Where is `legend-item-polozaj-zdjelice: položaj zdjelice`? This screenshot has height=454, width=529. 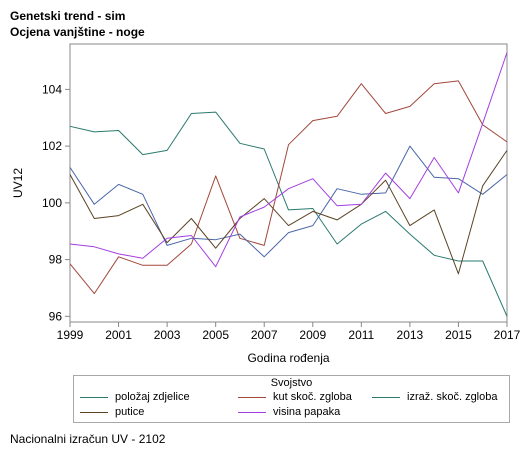
legend-item-polozaj-zdjelice: položaj zdjelice is located at coordinates (135, 397).